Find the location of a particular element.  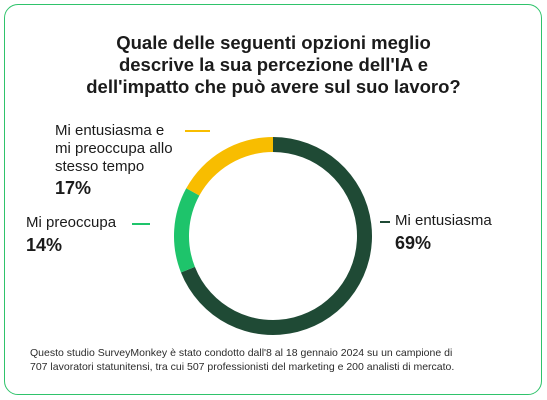

slice-value-enthusiasm: 69% is located at coordinates (413, 243).